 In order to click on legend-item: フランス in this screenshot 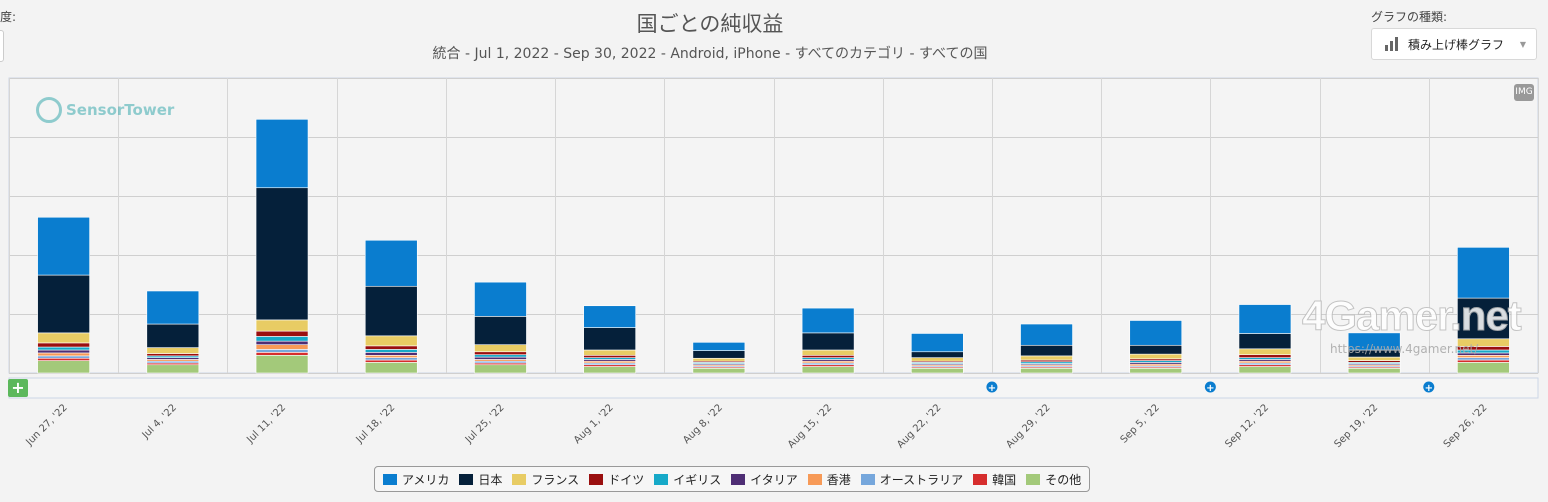, I will do `click(545, 479)`.